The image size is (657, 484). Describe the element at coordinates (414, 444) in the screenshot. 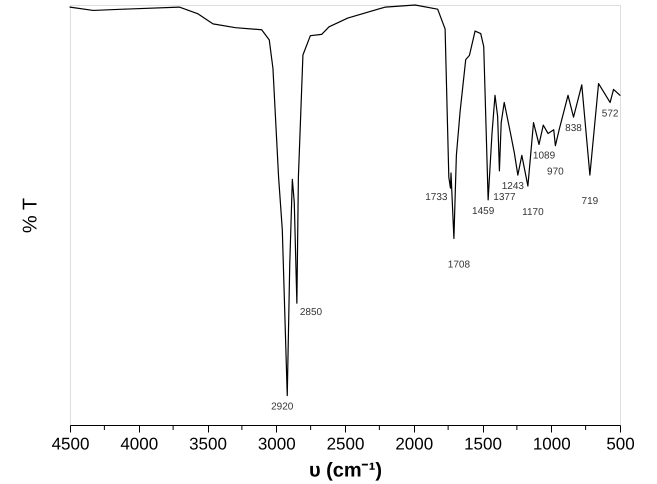

I see `x-tick-label: 2000` at that location.